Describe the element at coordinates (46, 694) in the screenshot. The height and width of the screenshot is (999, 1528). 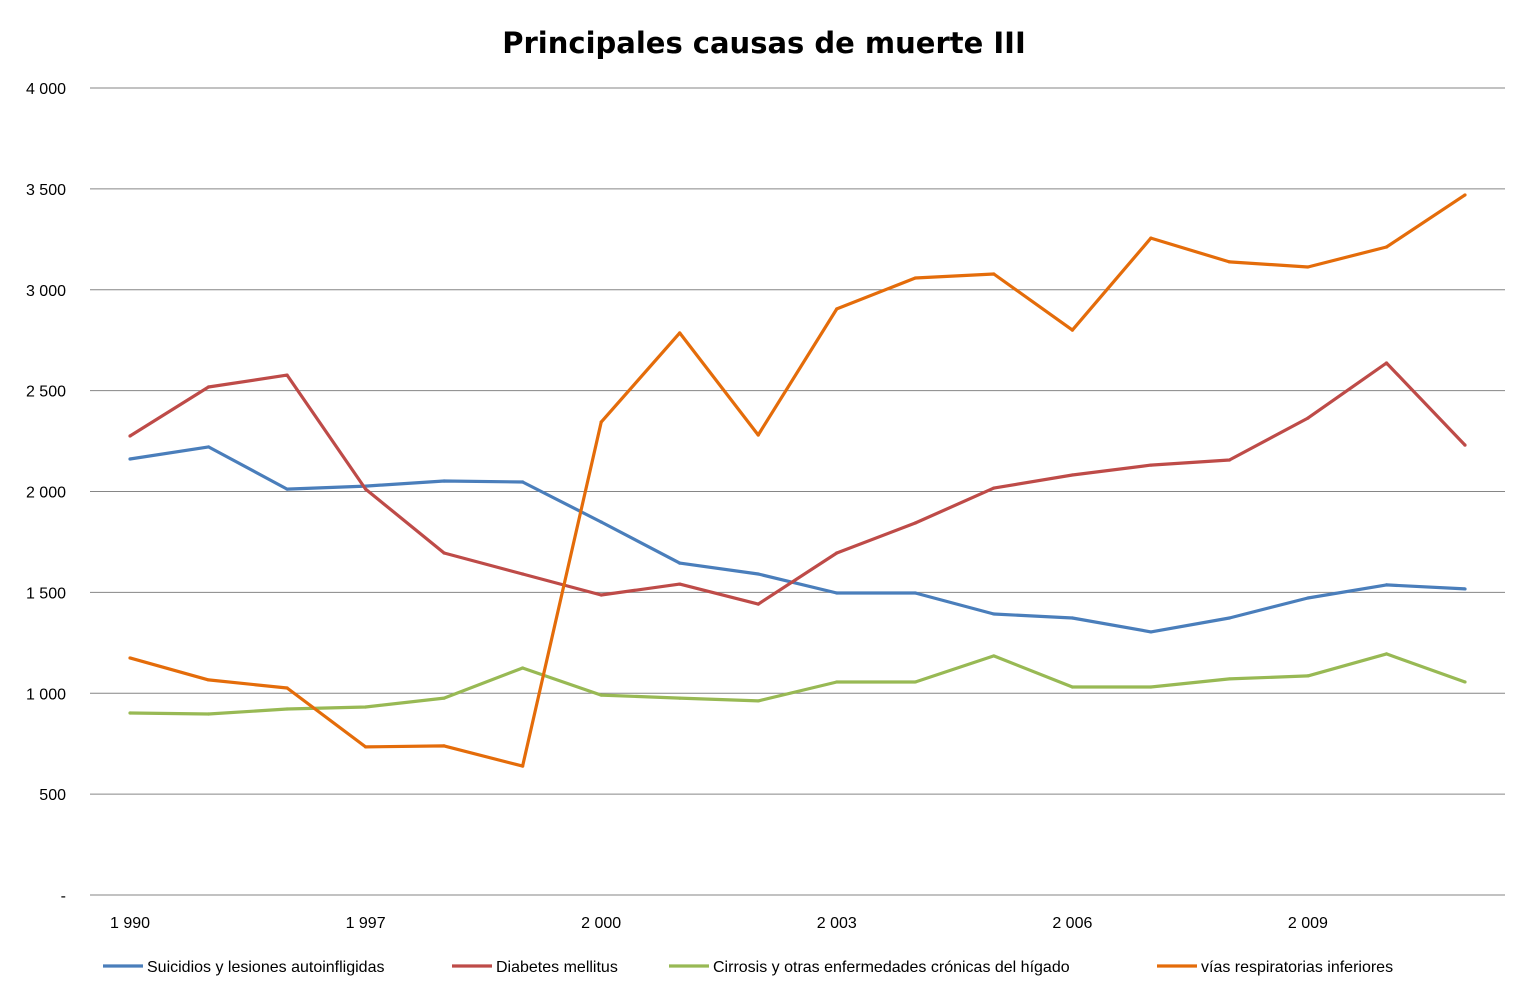
I see `y-tick-label: 1 000` at that location.